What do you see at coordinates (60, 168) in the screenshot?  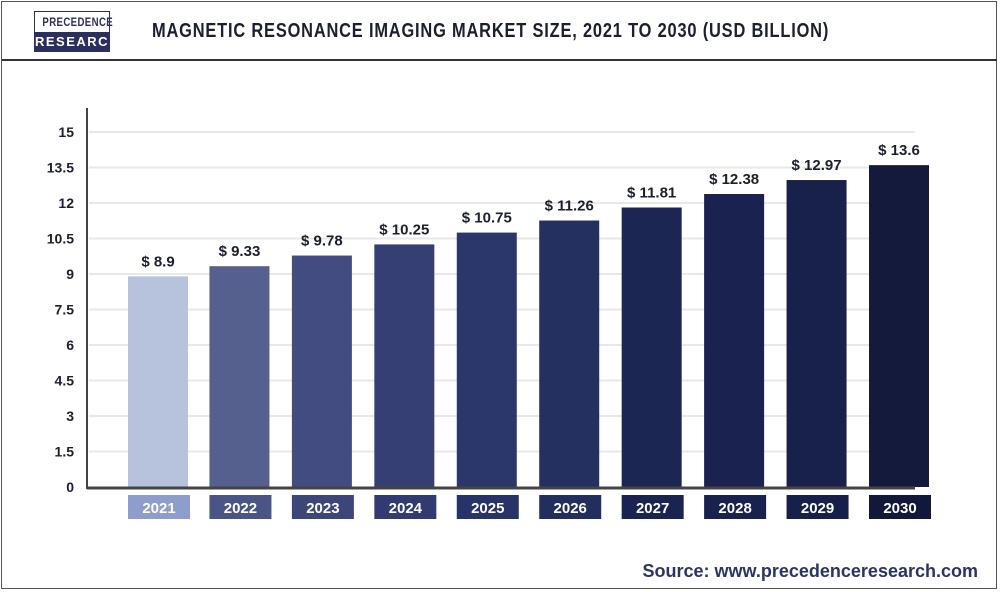 I see `y-tick-label: 13.5` at bounding box center [60, 168].